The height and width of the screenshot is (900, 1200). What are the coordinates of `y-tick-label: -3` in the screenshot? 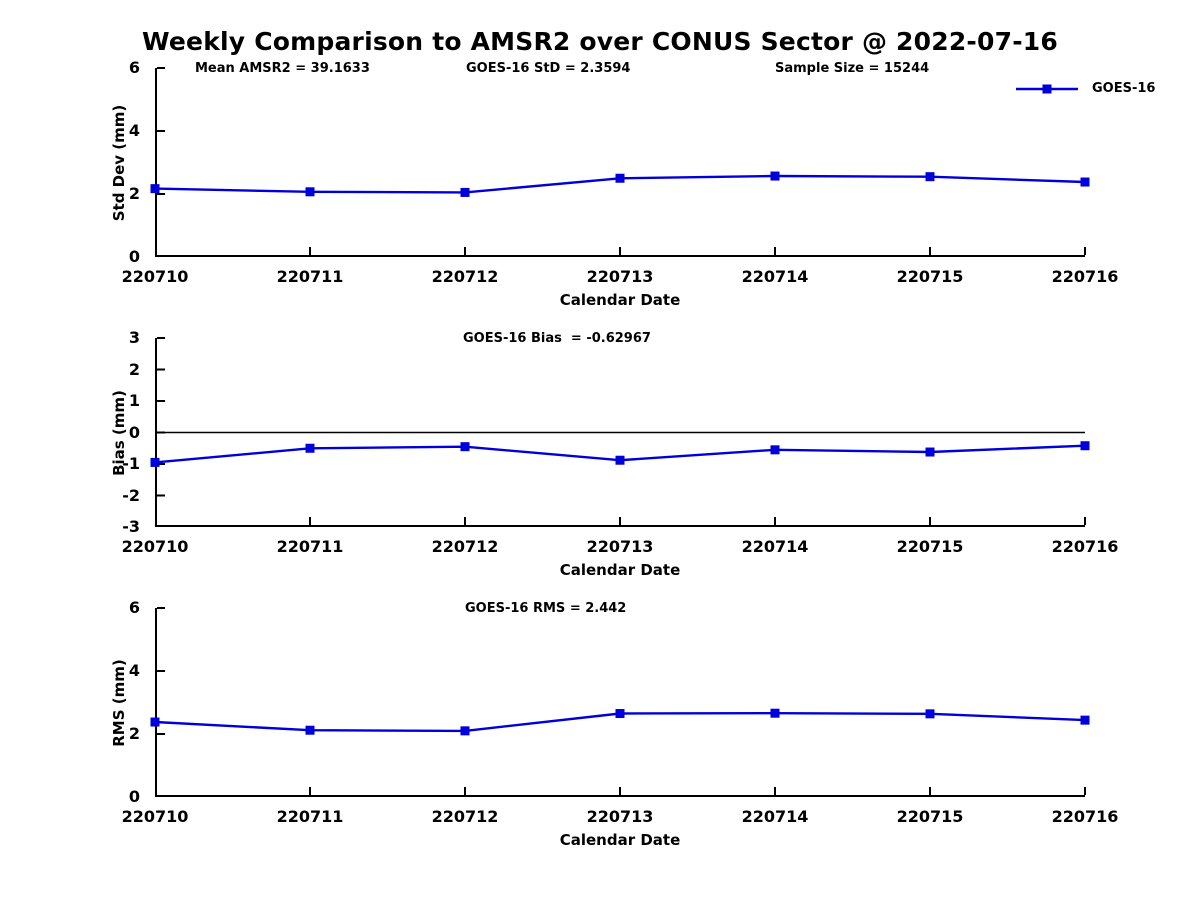 It's located at (131, 526).